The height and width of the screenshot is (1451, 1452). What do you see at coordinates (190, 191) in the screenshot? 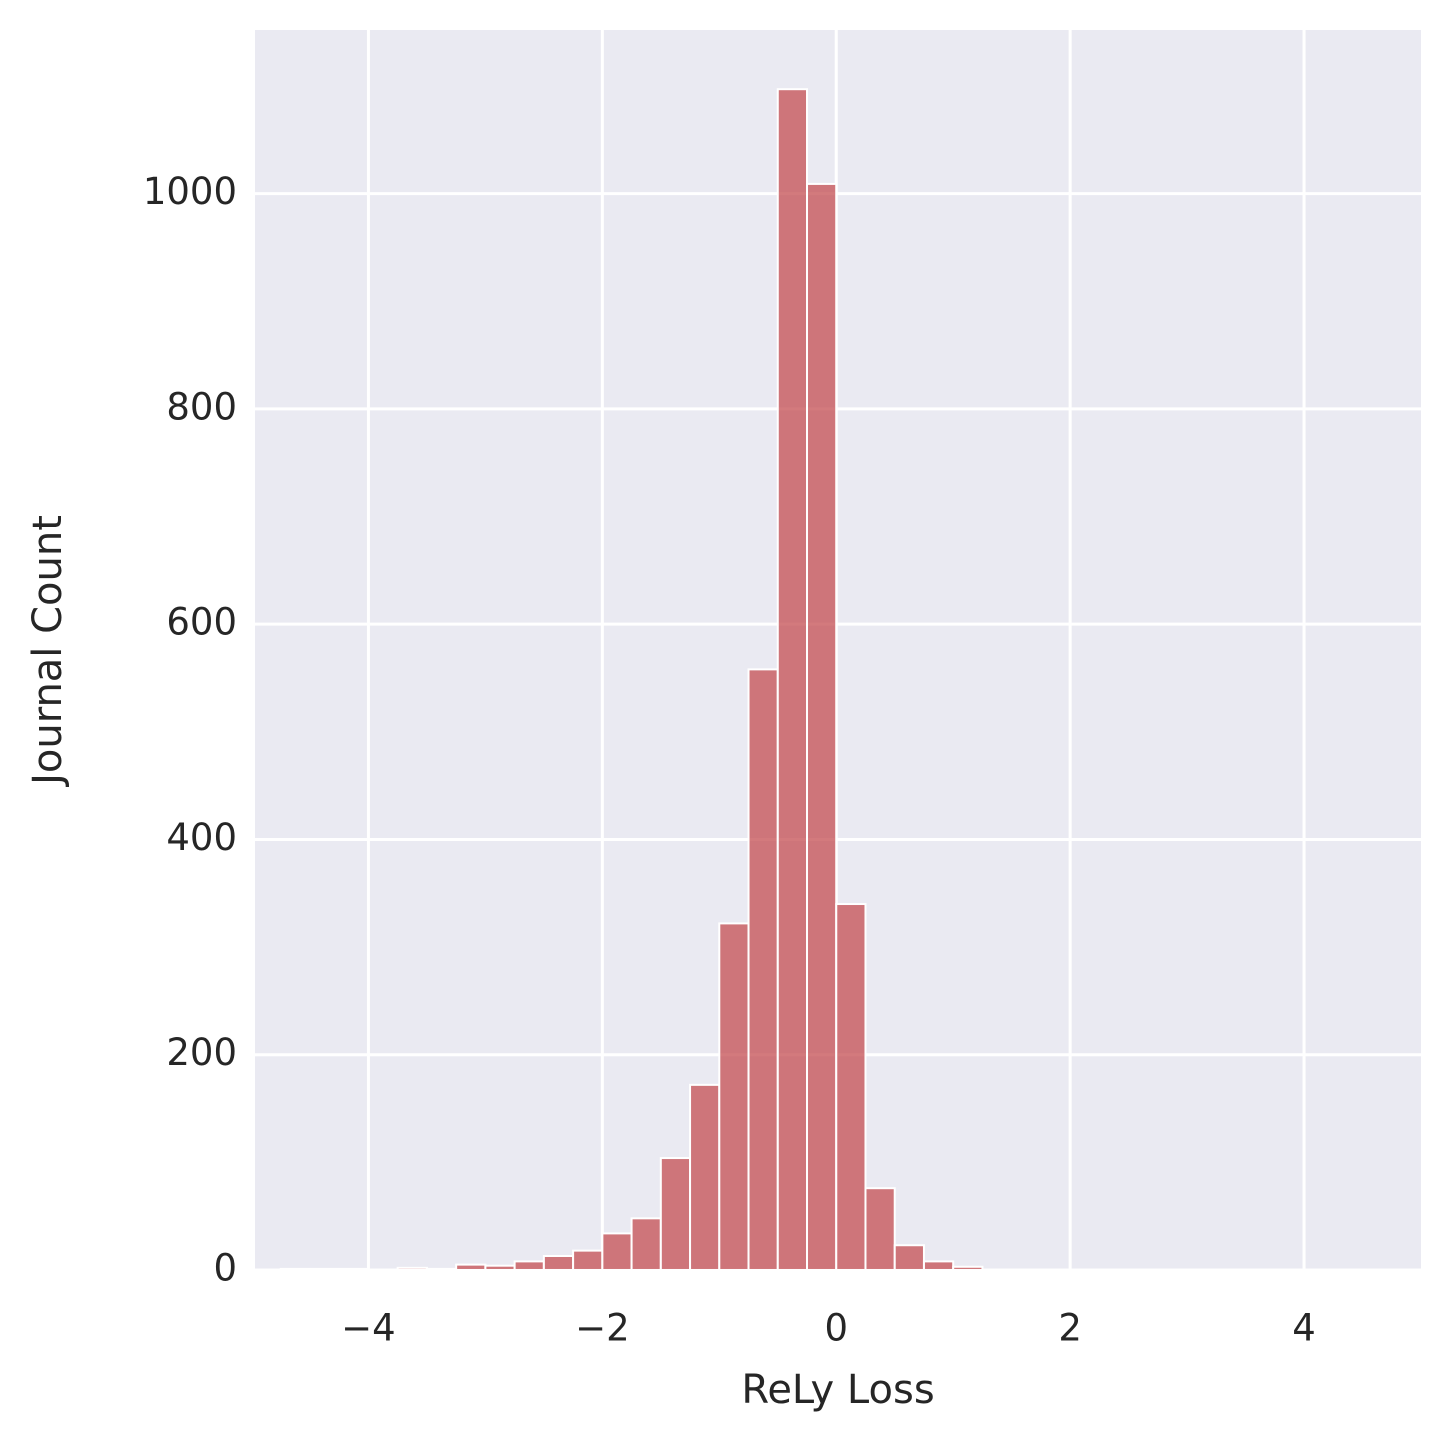
I see `y-tick-label: 1000` at bounding box center [190, 191].